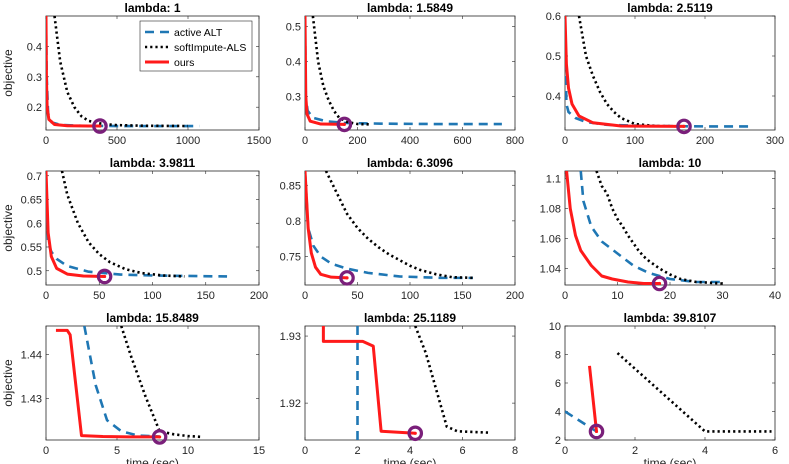  What do you see at coordinates (410, 8) in the screenshot?
I see `panel-title: lambda: 1.5849` at bounding box center [410, 8].